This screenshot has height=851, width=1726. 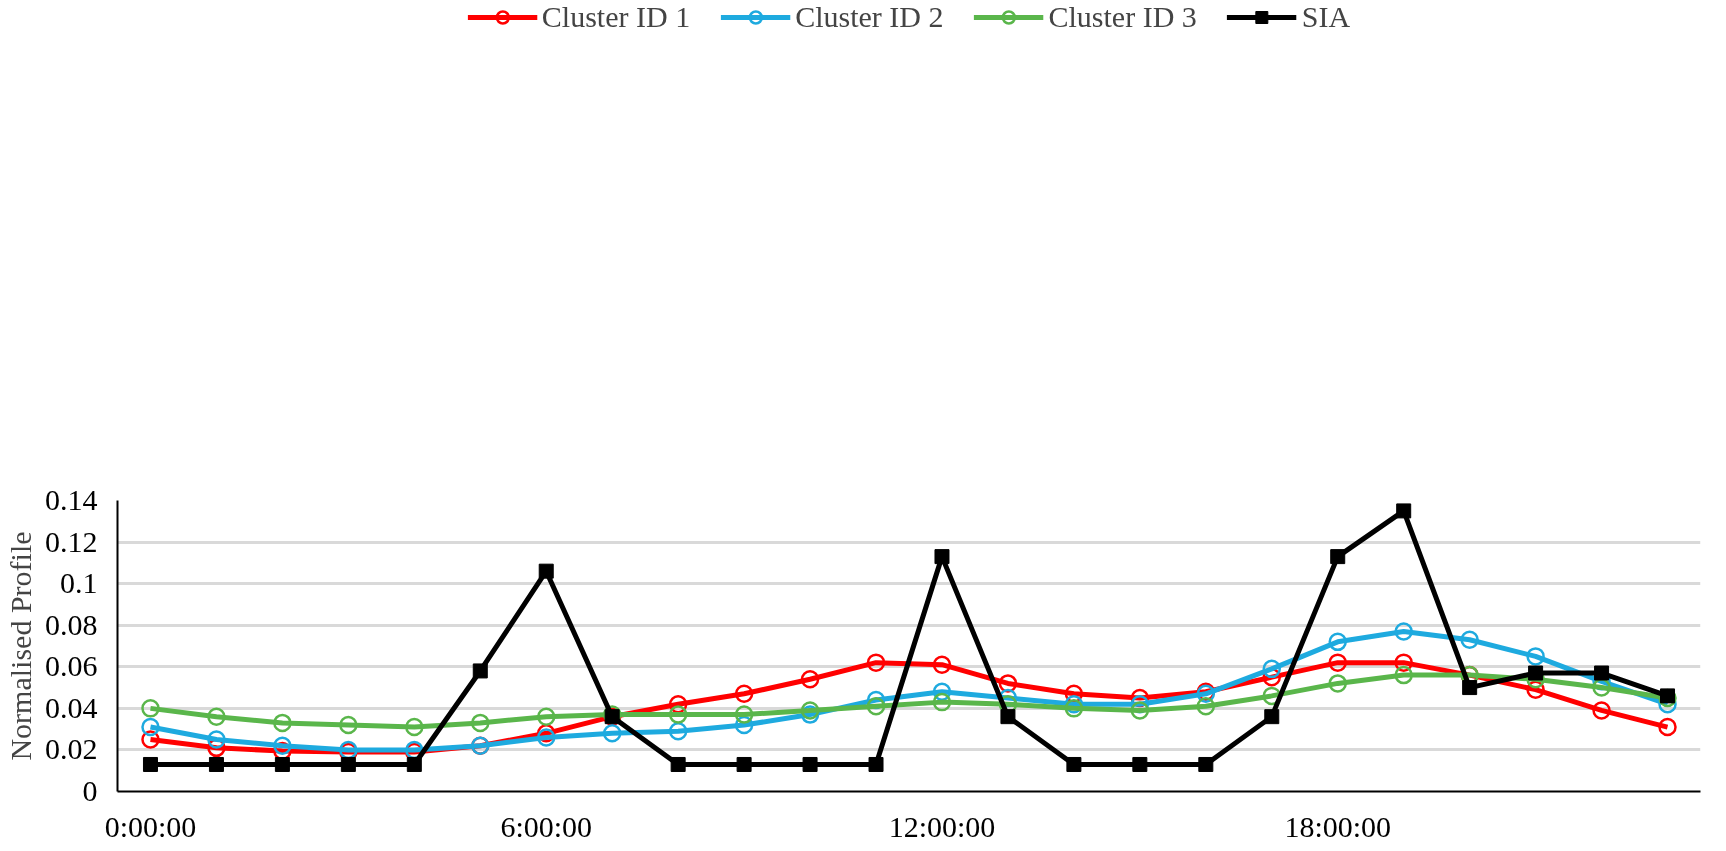 I want to click on x-tick-label: 18:00:00, so click(x=1338, y=826).